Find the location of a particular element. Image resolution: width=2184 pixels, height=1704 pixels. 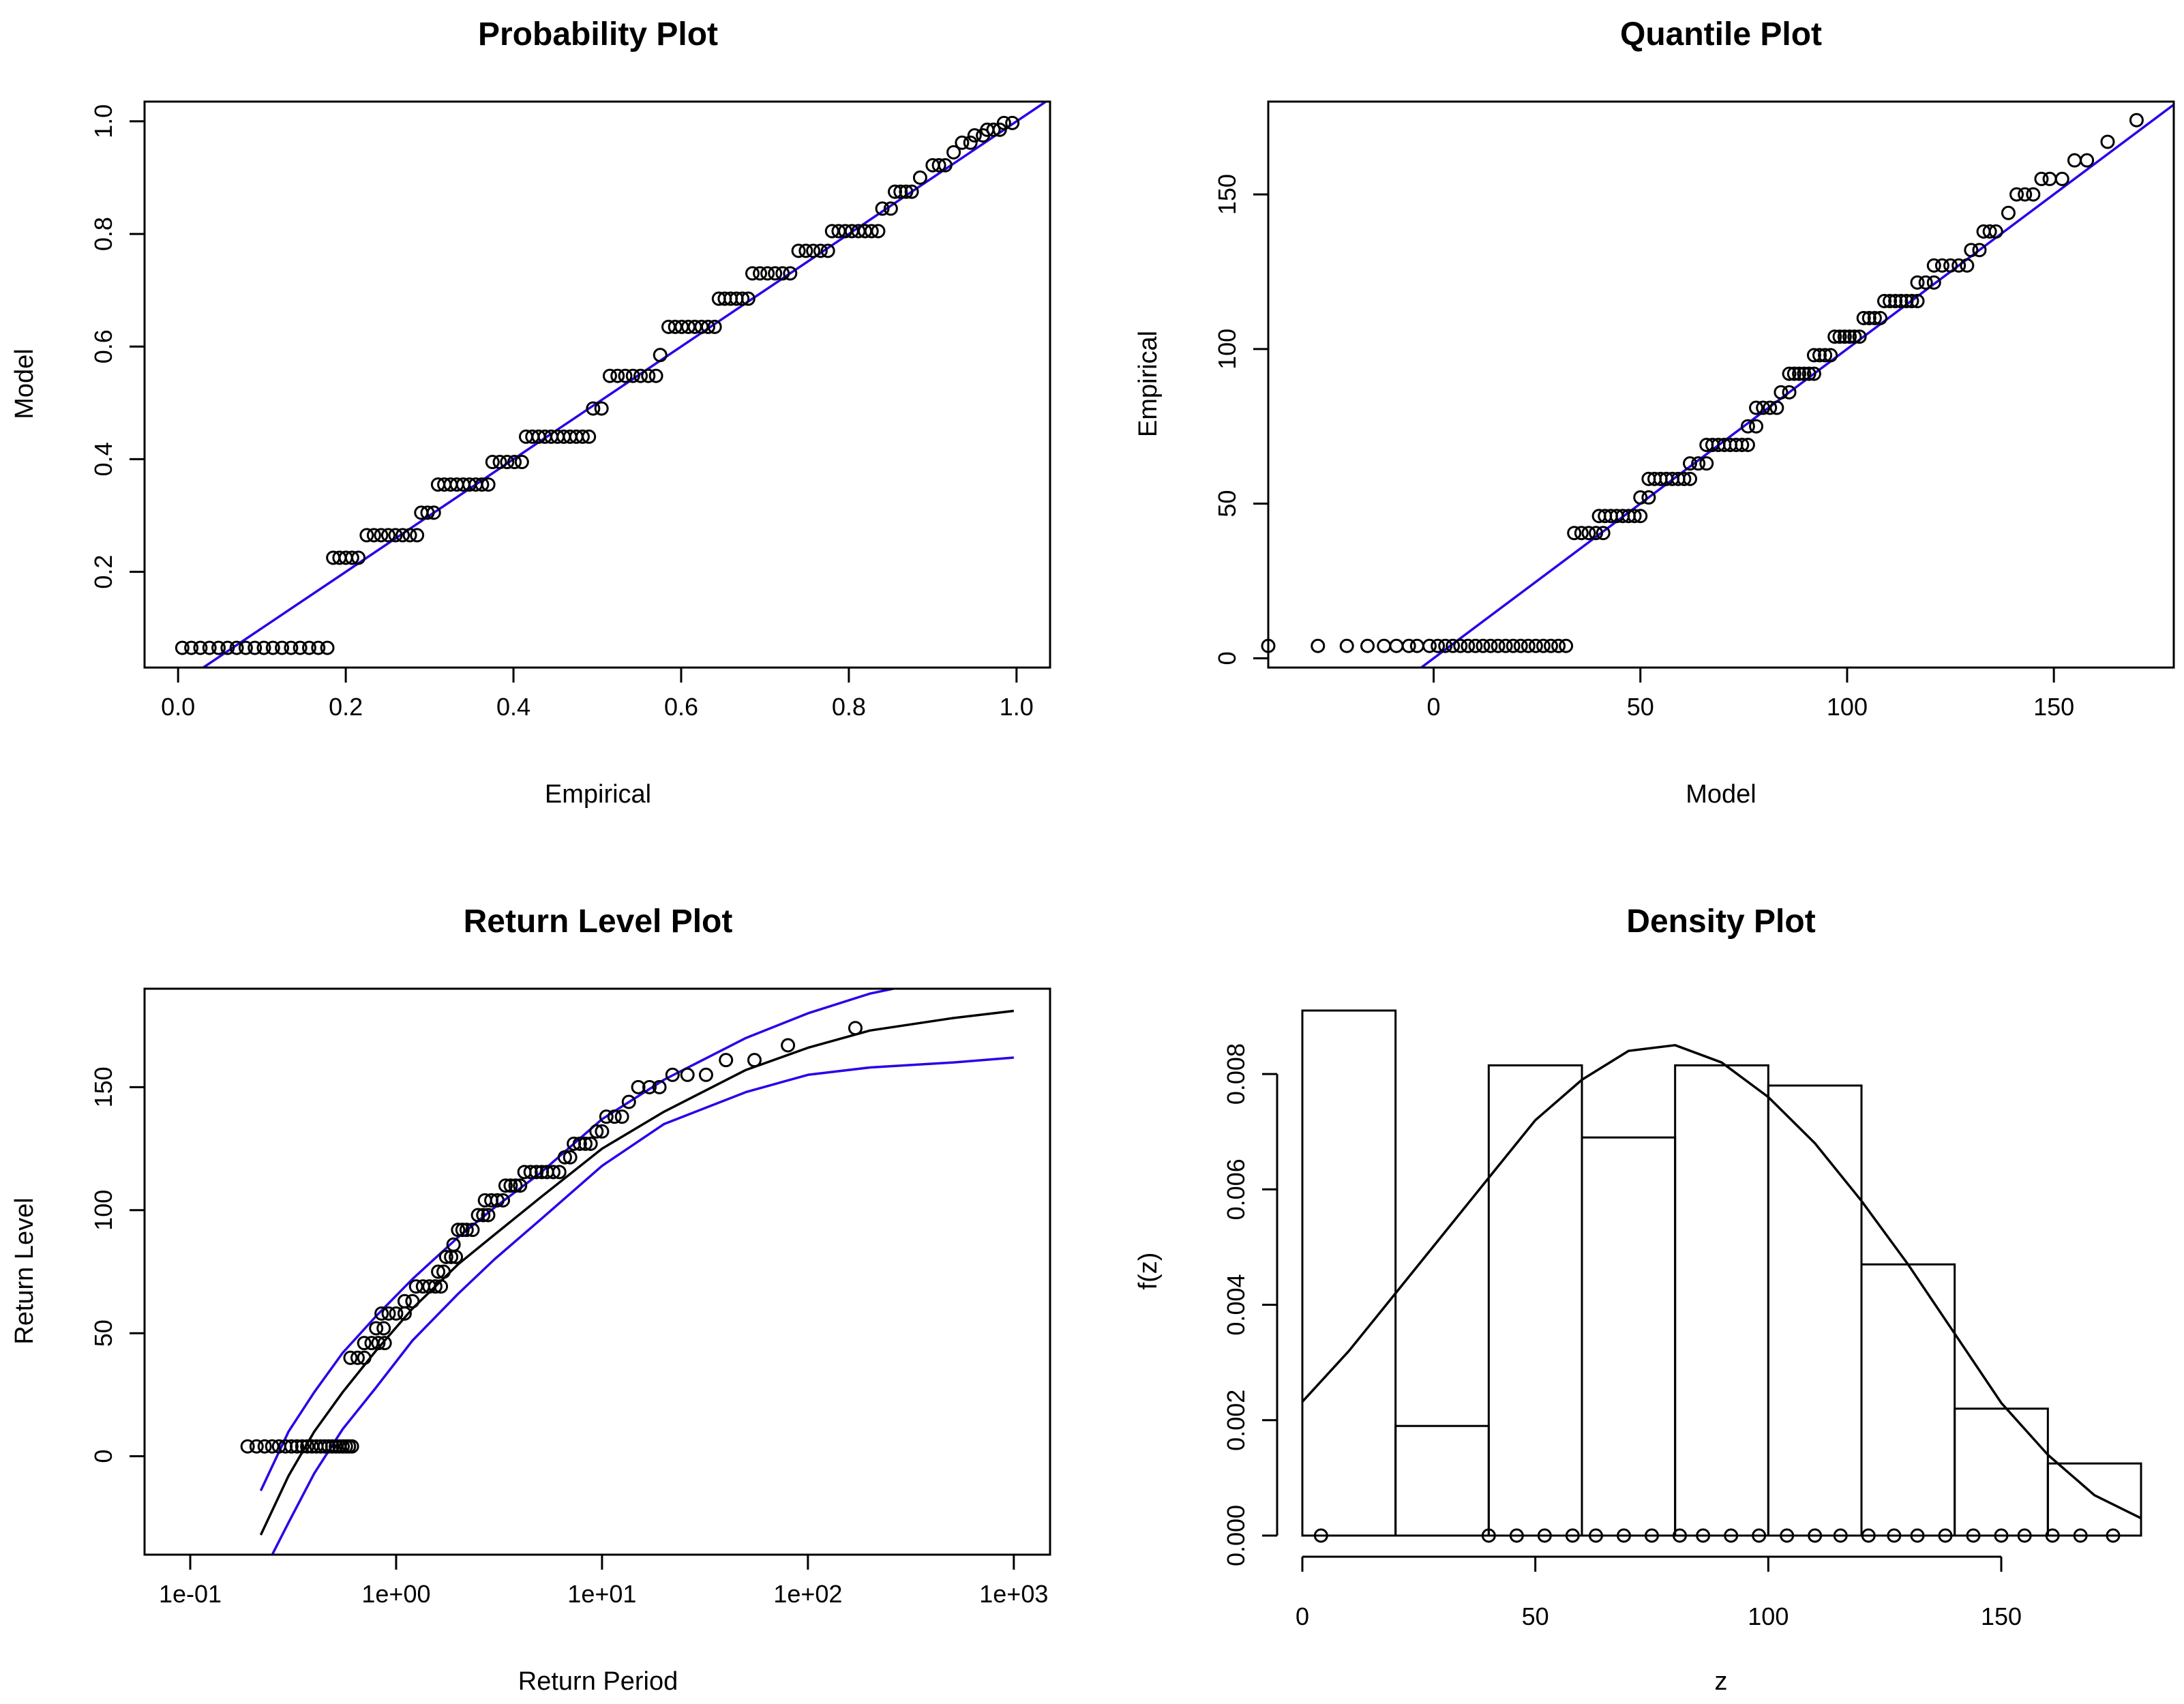

return-level-plot-title: Return Level Plot is located at coordinates (598, 922).